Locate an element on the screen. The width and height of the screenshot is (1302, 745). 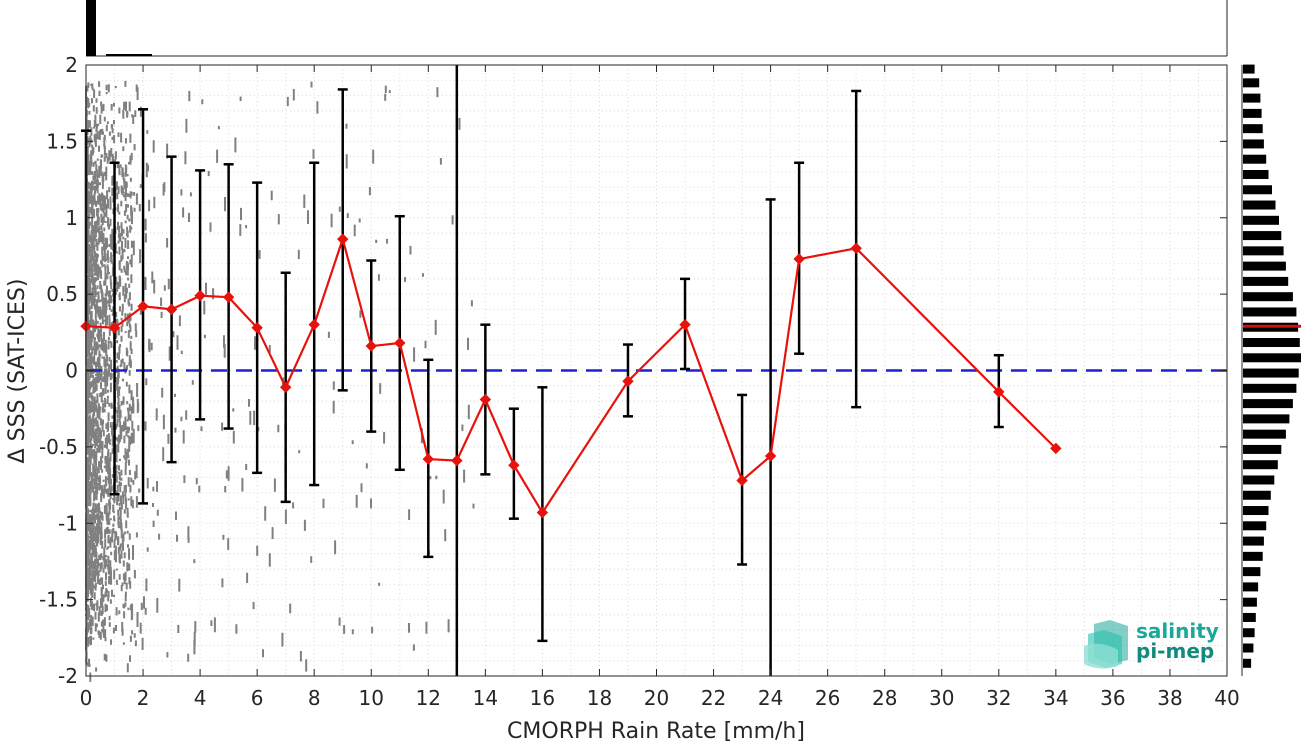
y-tick-label: -1 is located at coordinates (68, 523).